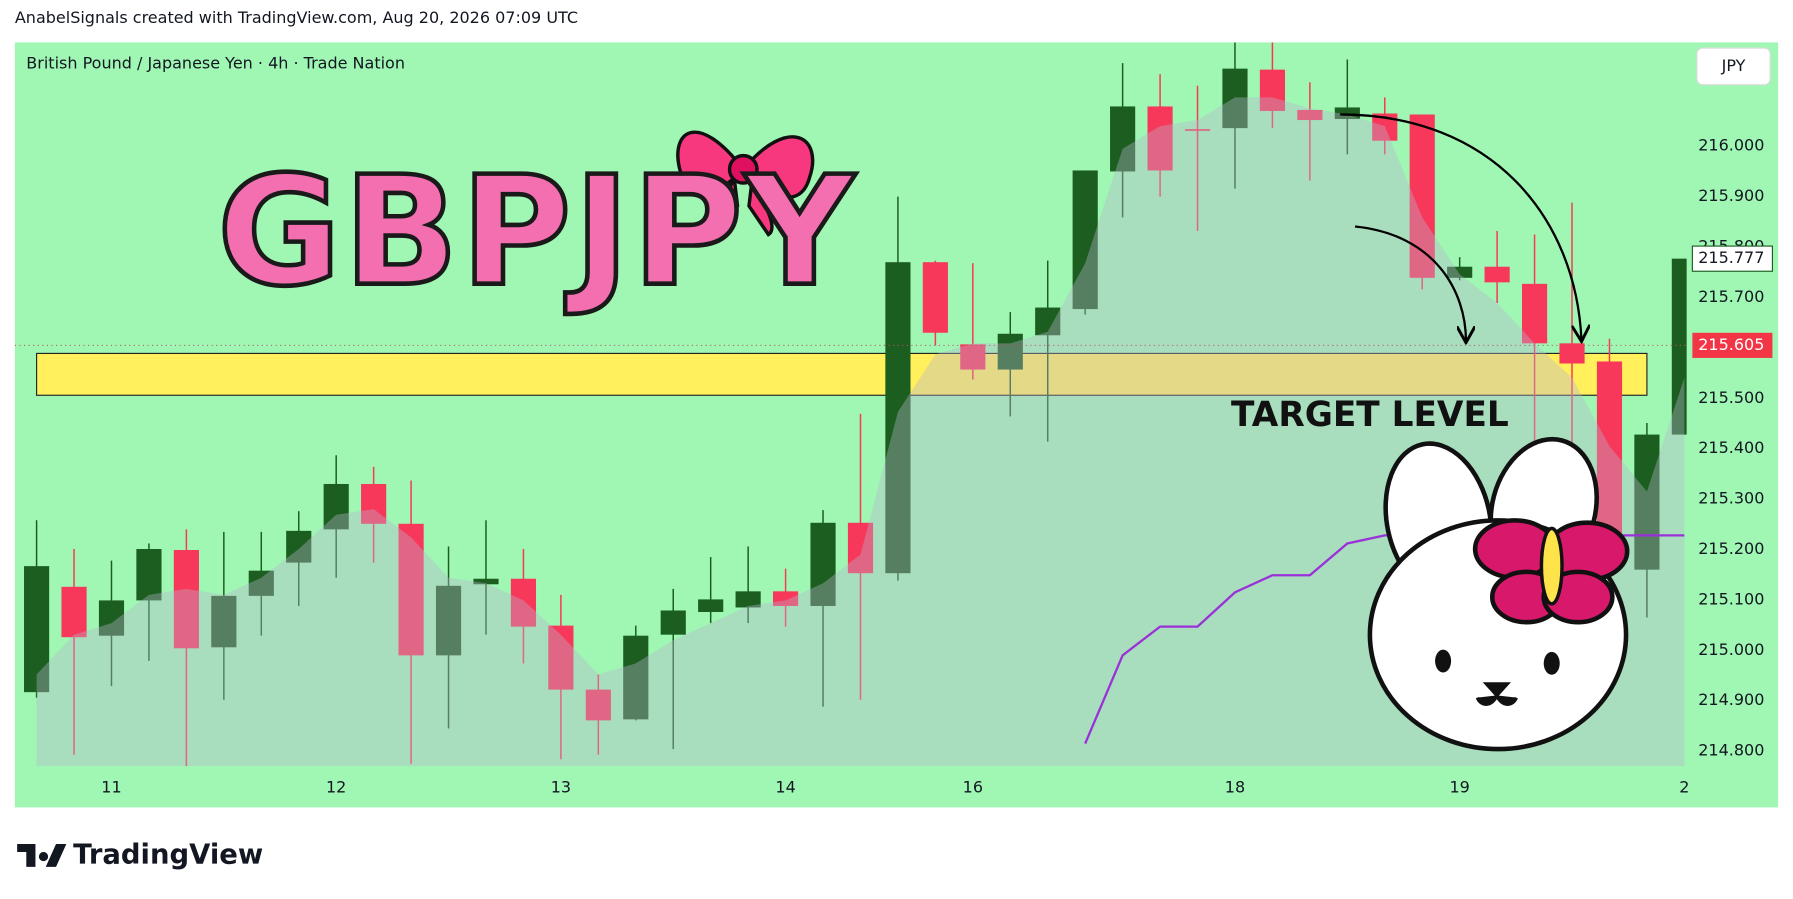  Describe the element at coordinates (1731, 296) in the screenshot. I see `y-tick-label: 215.700` at that location.